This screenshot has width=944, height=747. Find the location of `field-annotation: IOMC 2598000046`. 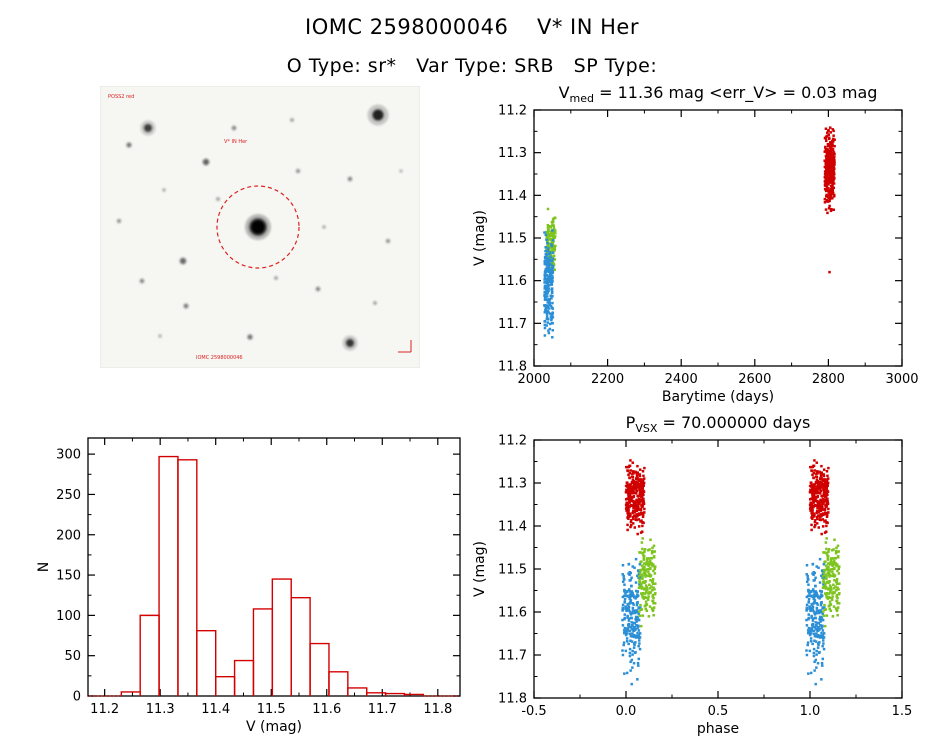

field-annotation: IOMC 2598000046 is located at coordinates (219, 358).